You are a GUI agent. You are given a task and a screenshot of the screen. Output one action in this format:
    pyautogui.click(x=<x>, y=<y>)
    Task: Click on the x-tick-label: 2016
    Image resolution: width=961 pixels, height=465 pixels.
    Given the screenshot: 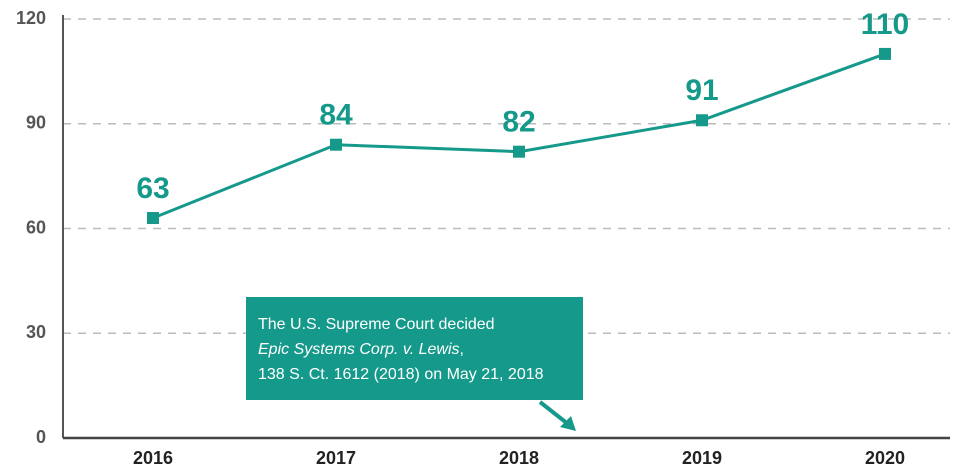 What is the action you would take?
    pyautogui.click(x=153, y=456)
    